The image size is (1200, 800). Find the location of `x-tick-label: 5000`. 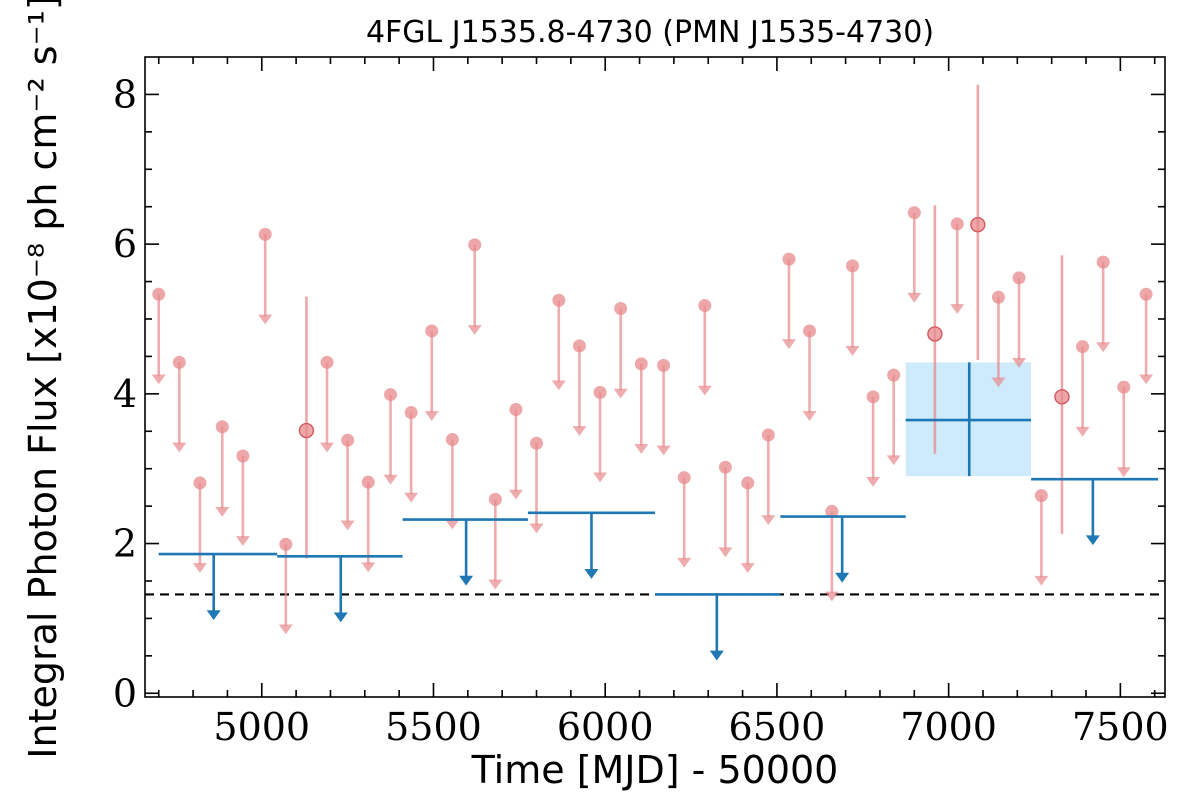

x-tick-label: 5000 is located at coordinates (261, 727).